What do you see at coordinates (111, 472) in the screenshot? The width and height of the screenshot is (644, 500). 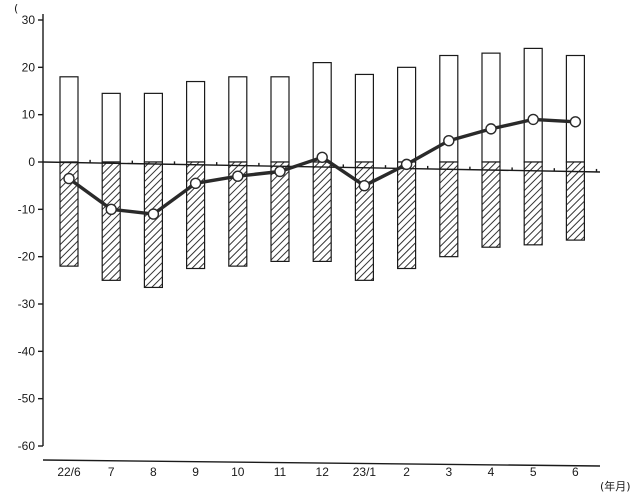 I see `x-tick-label: 7` at bounding box center [111, 472].